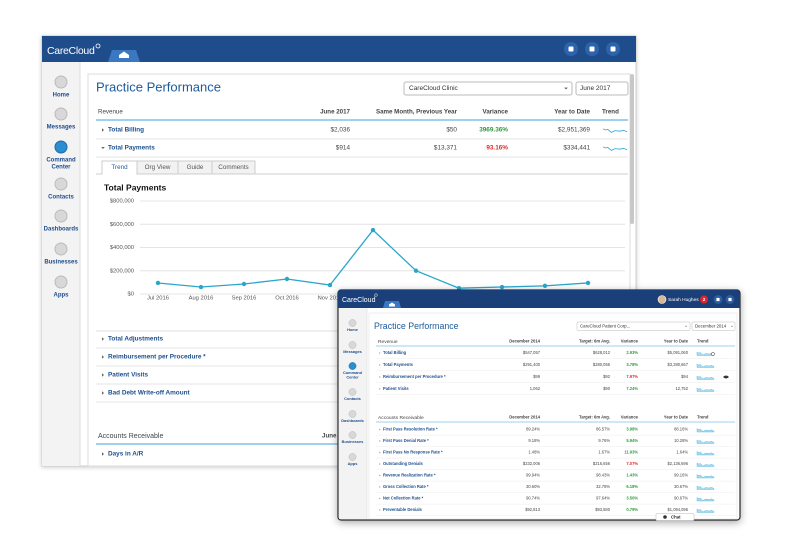 This screenshot has height=552, width=800. I want to click on hand-cursor, so click(713, 354).